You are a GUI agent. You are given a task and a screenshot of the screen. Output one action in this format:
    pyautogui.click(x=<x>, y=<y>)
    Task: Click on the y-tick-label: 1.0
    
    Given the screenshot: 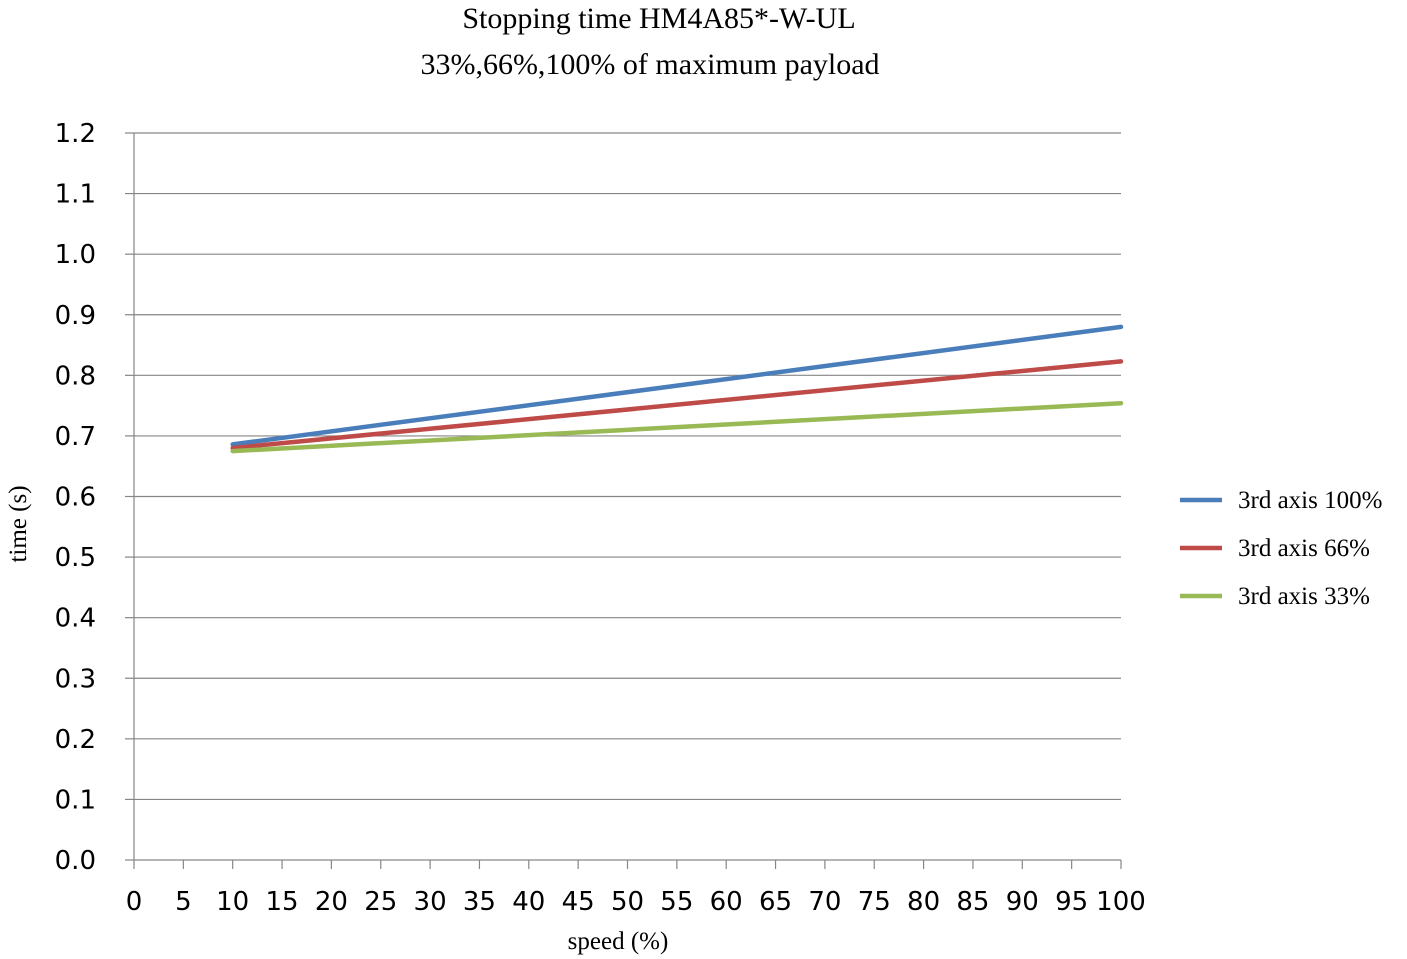 What is the action you would take?
    pyautogui.click(x=75, y=255)
    